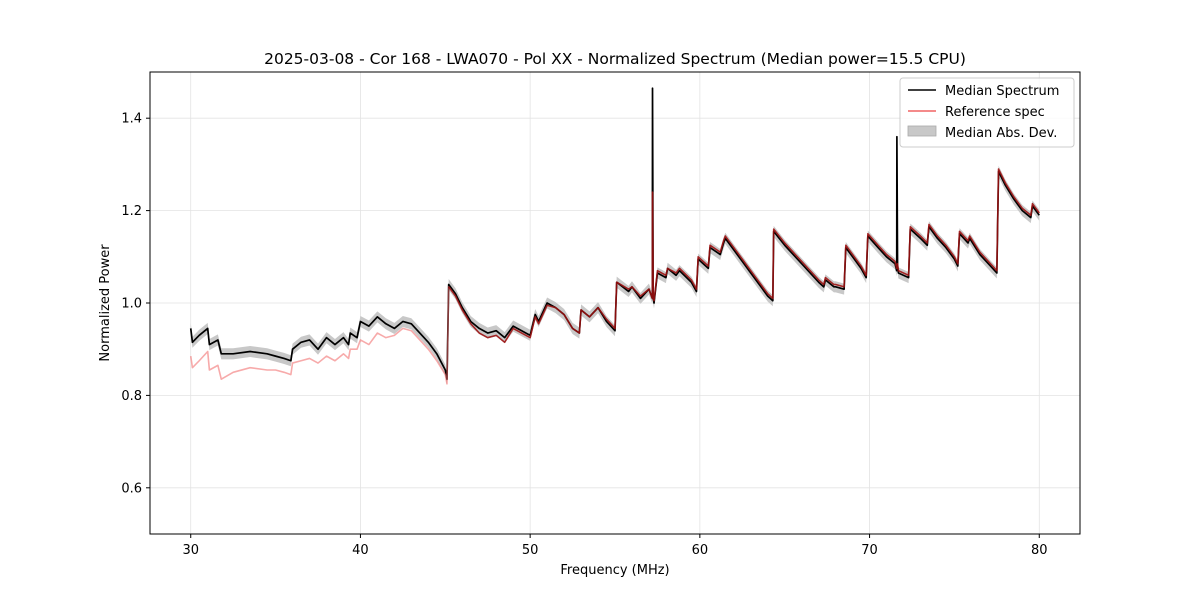  I want to click on x-tick-label: 80, so click(1039, 550).